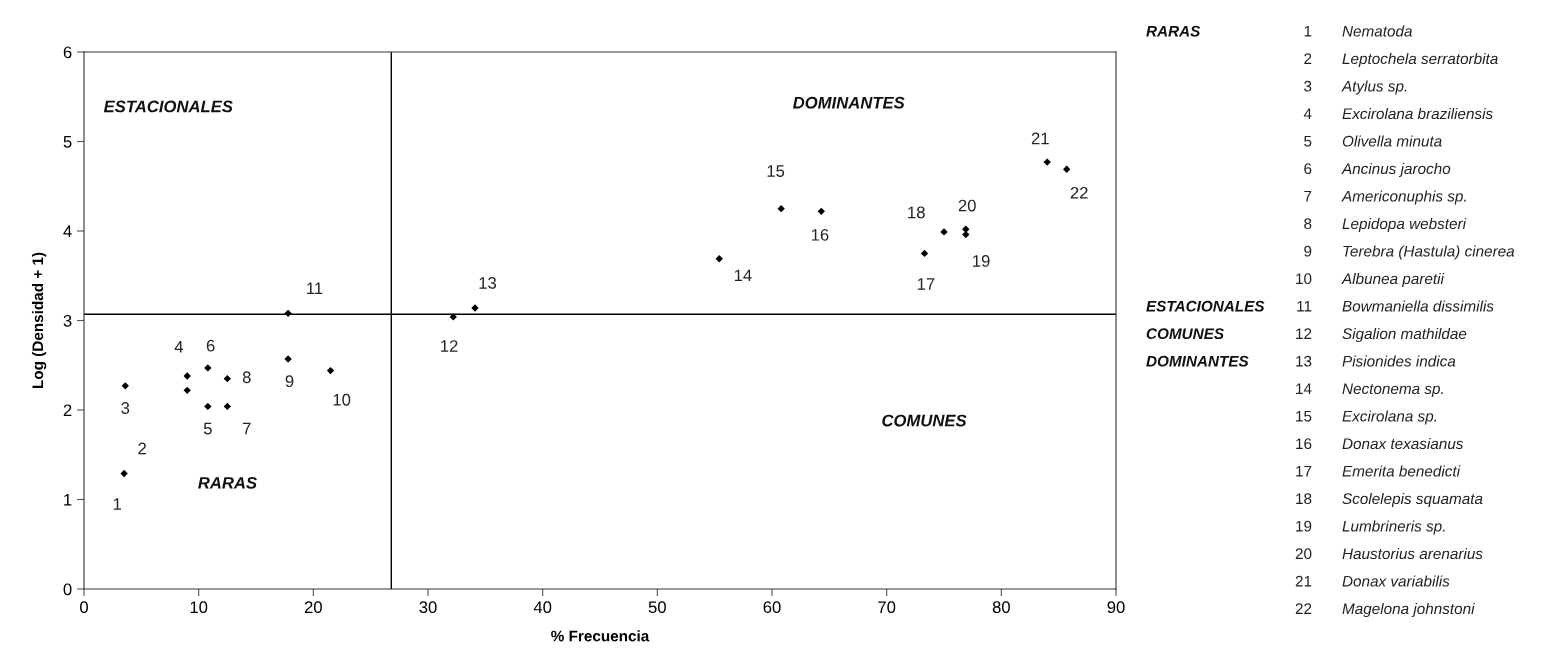 The image size is (1565, 663). I want to click on text: RARAS, so click(1173, 31).